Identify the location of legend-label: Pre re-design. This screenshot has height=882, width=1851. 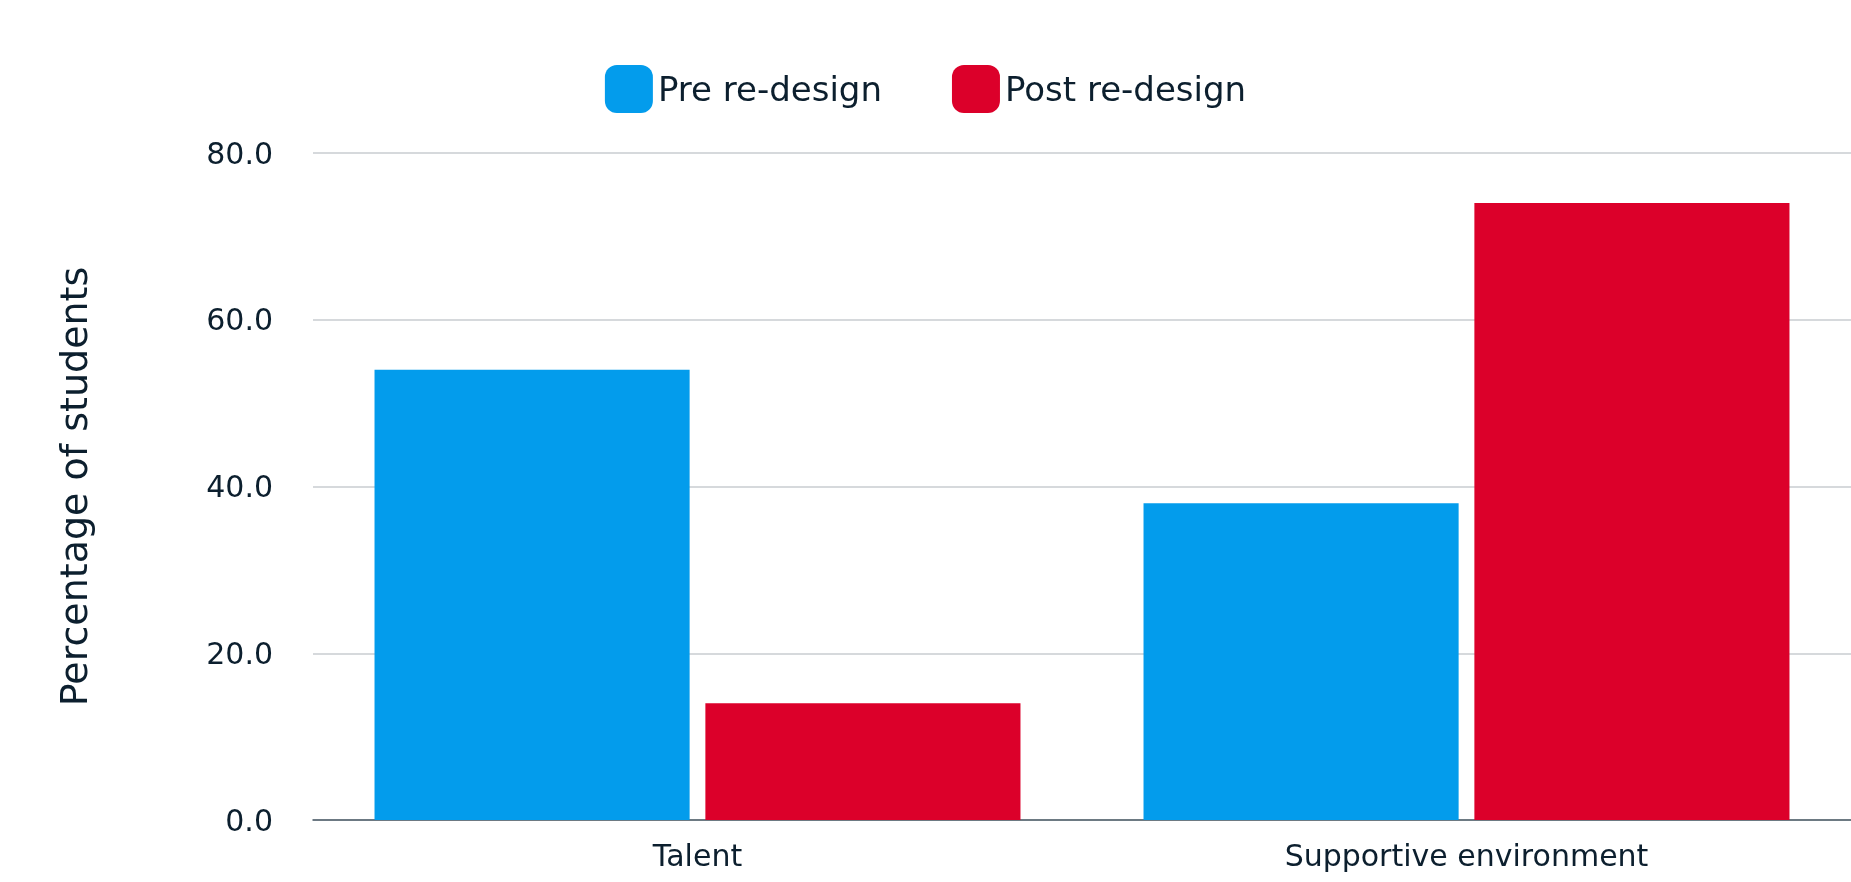
(769, 89).